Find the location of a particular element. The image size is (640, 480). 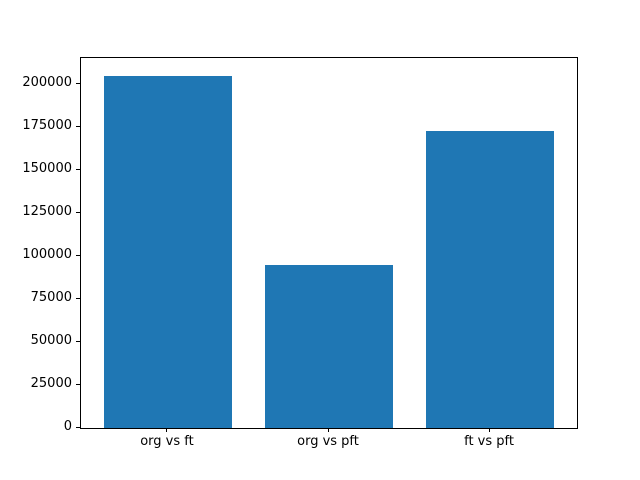

y-tick-label: 75000 is located at coordinates (51, 298).